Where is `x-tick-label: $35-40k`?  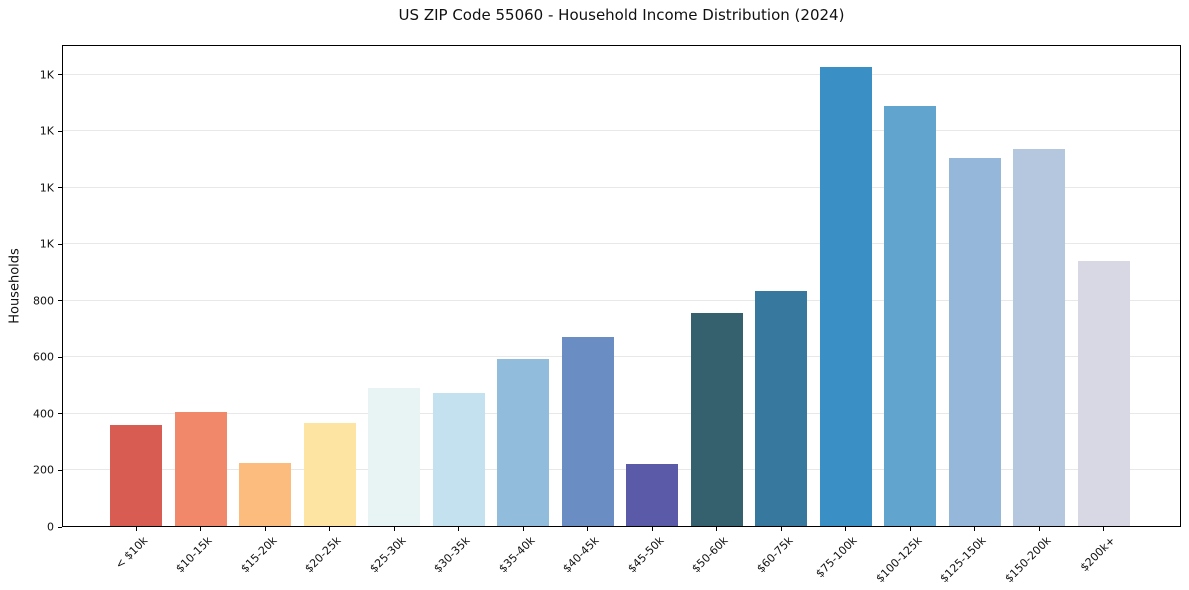 x-tick-label: $35-40k is located at coordinates (516, 555).